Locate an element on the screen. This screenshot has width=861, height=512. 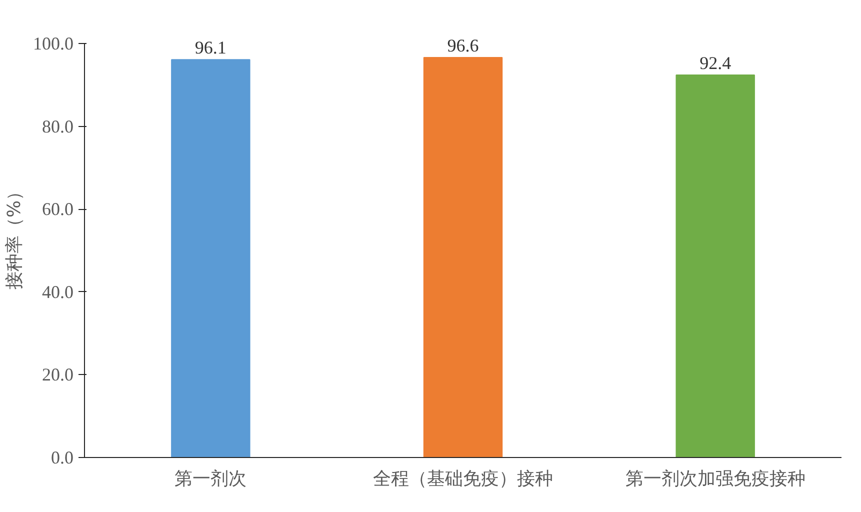
y-tick-label: 20.0 is located at coordinates (58, 374).